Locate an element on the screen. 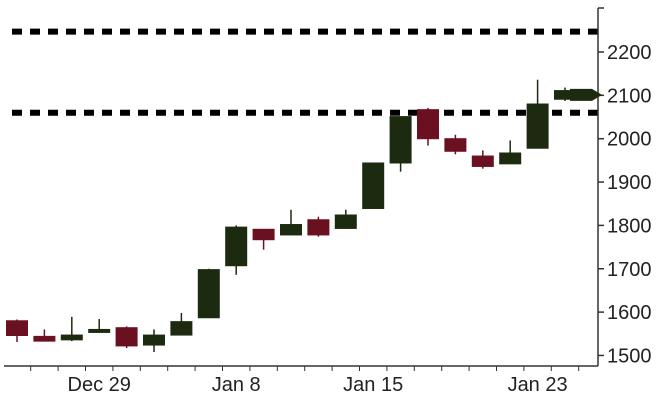 The width and height of the screenshot is (670, 396). x-tick-label: Jan 23 is located at coordinates (538, 385).